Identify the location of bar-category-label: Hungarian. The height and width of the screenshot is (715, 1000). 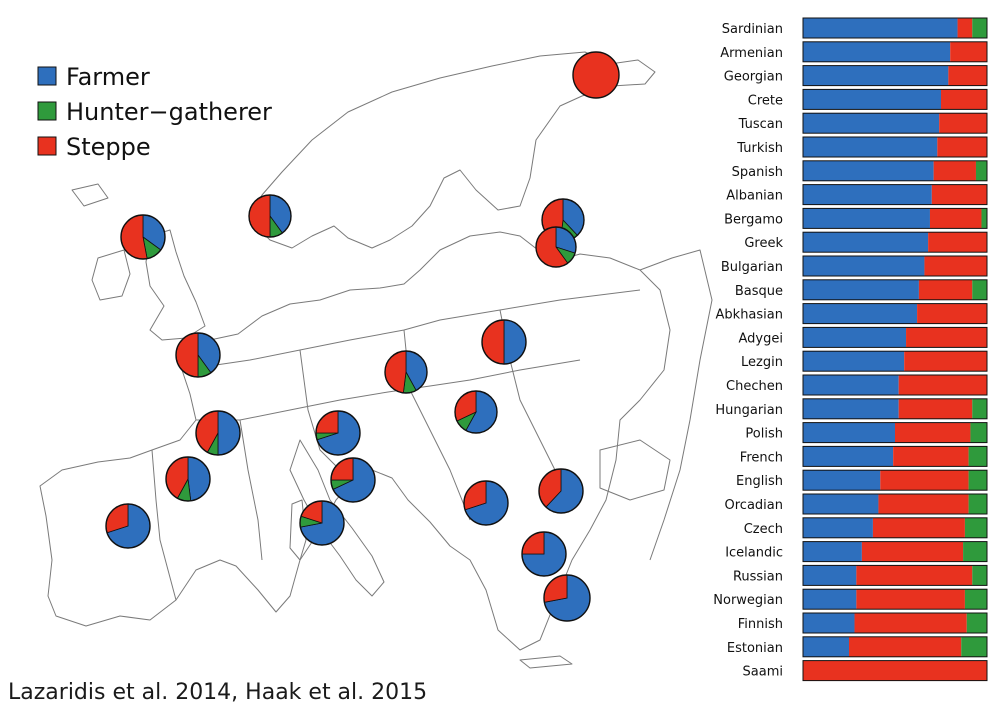
(749, 410).